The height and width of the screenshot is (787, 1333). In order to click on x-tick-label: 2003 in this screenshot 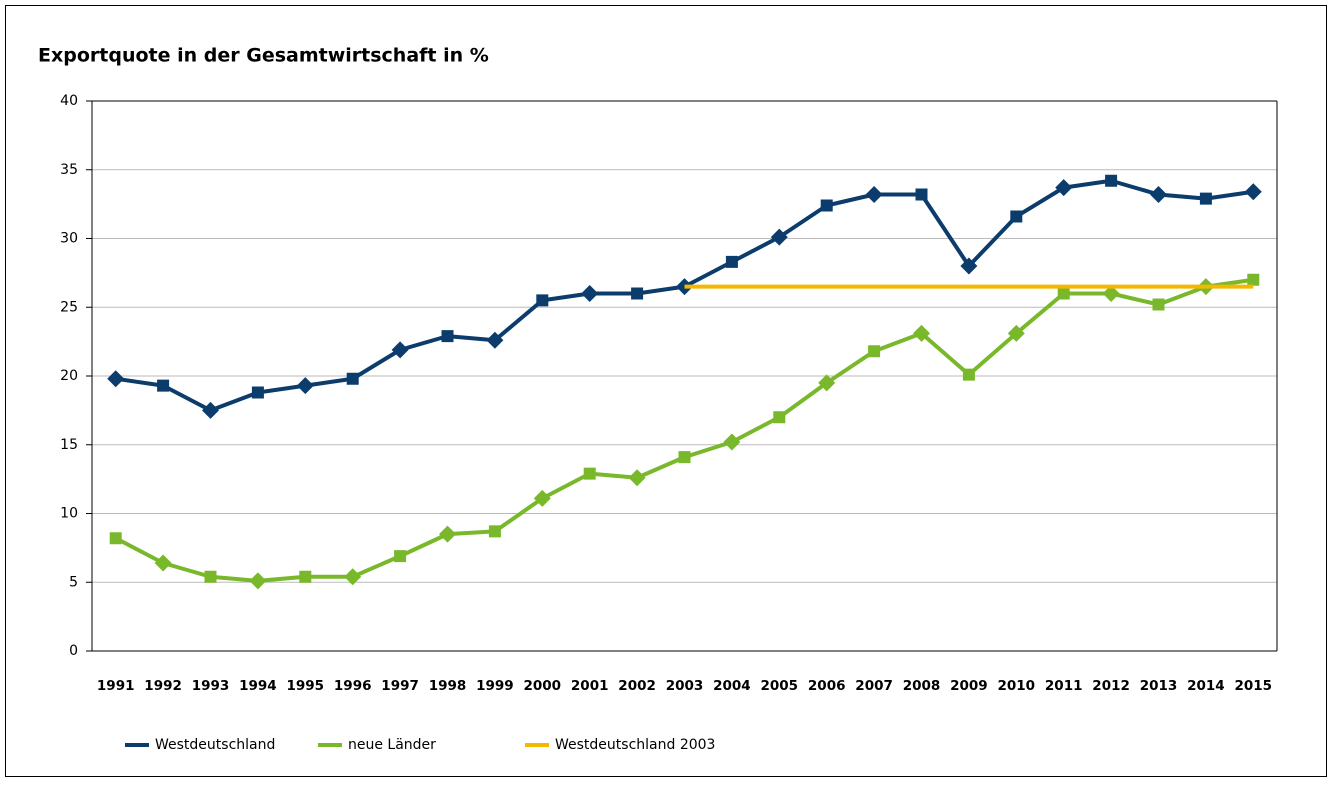, I will do `click(685, 686)`.